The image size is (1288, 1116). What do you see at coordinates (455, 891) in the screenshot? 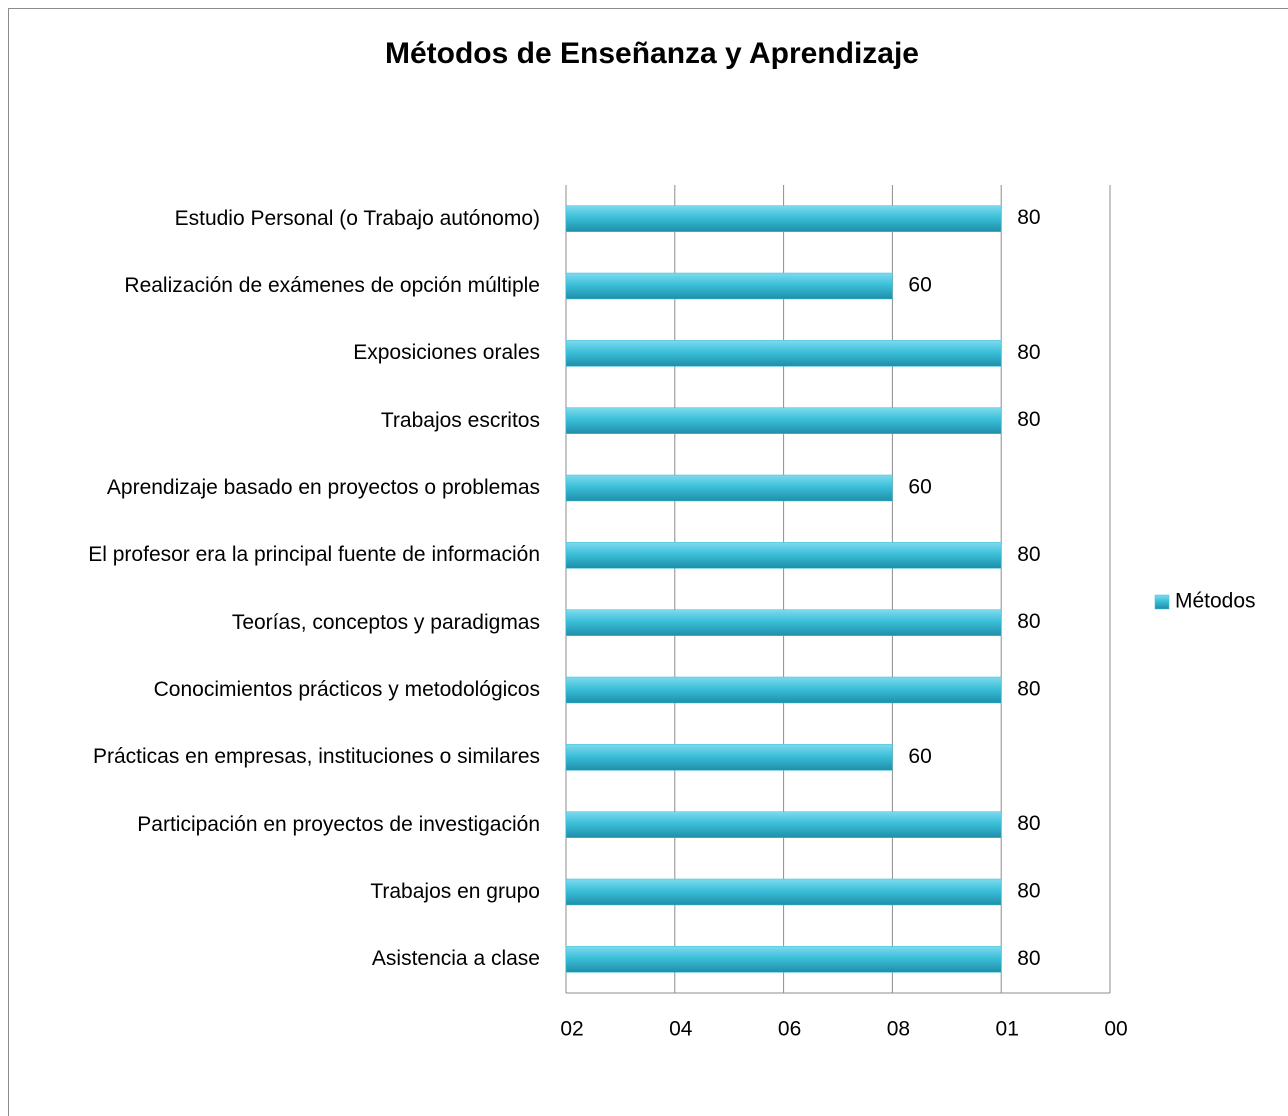
I see `y-tick-label: Trabajos en grupo` at bounding box center [455, 891].